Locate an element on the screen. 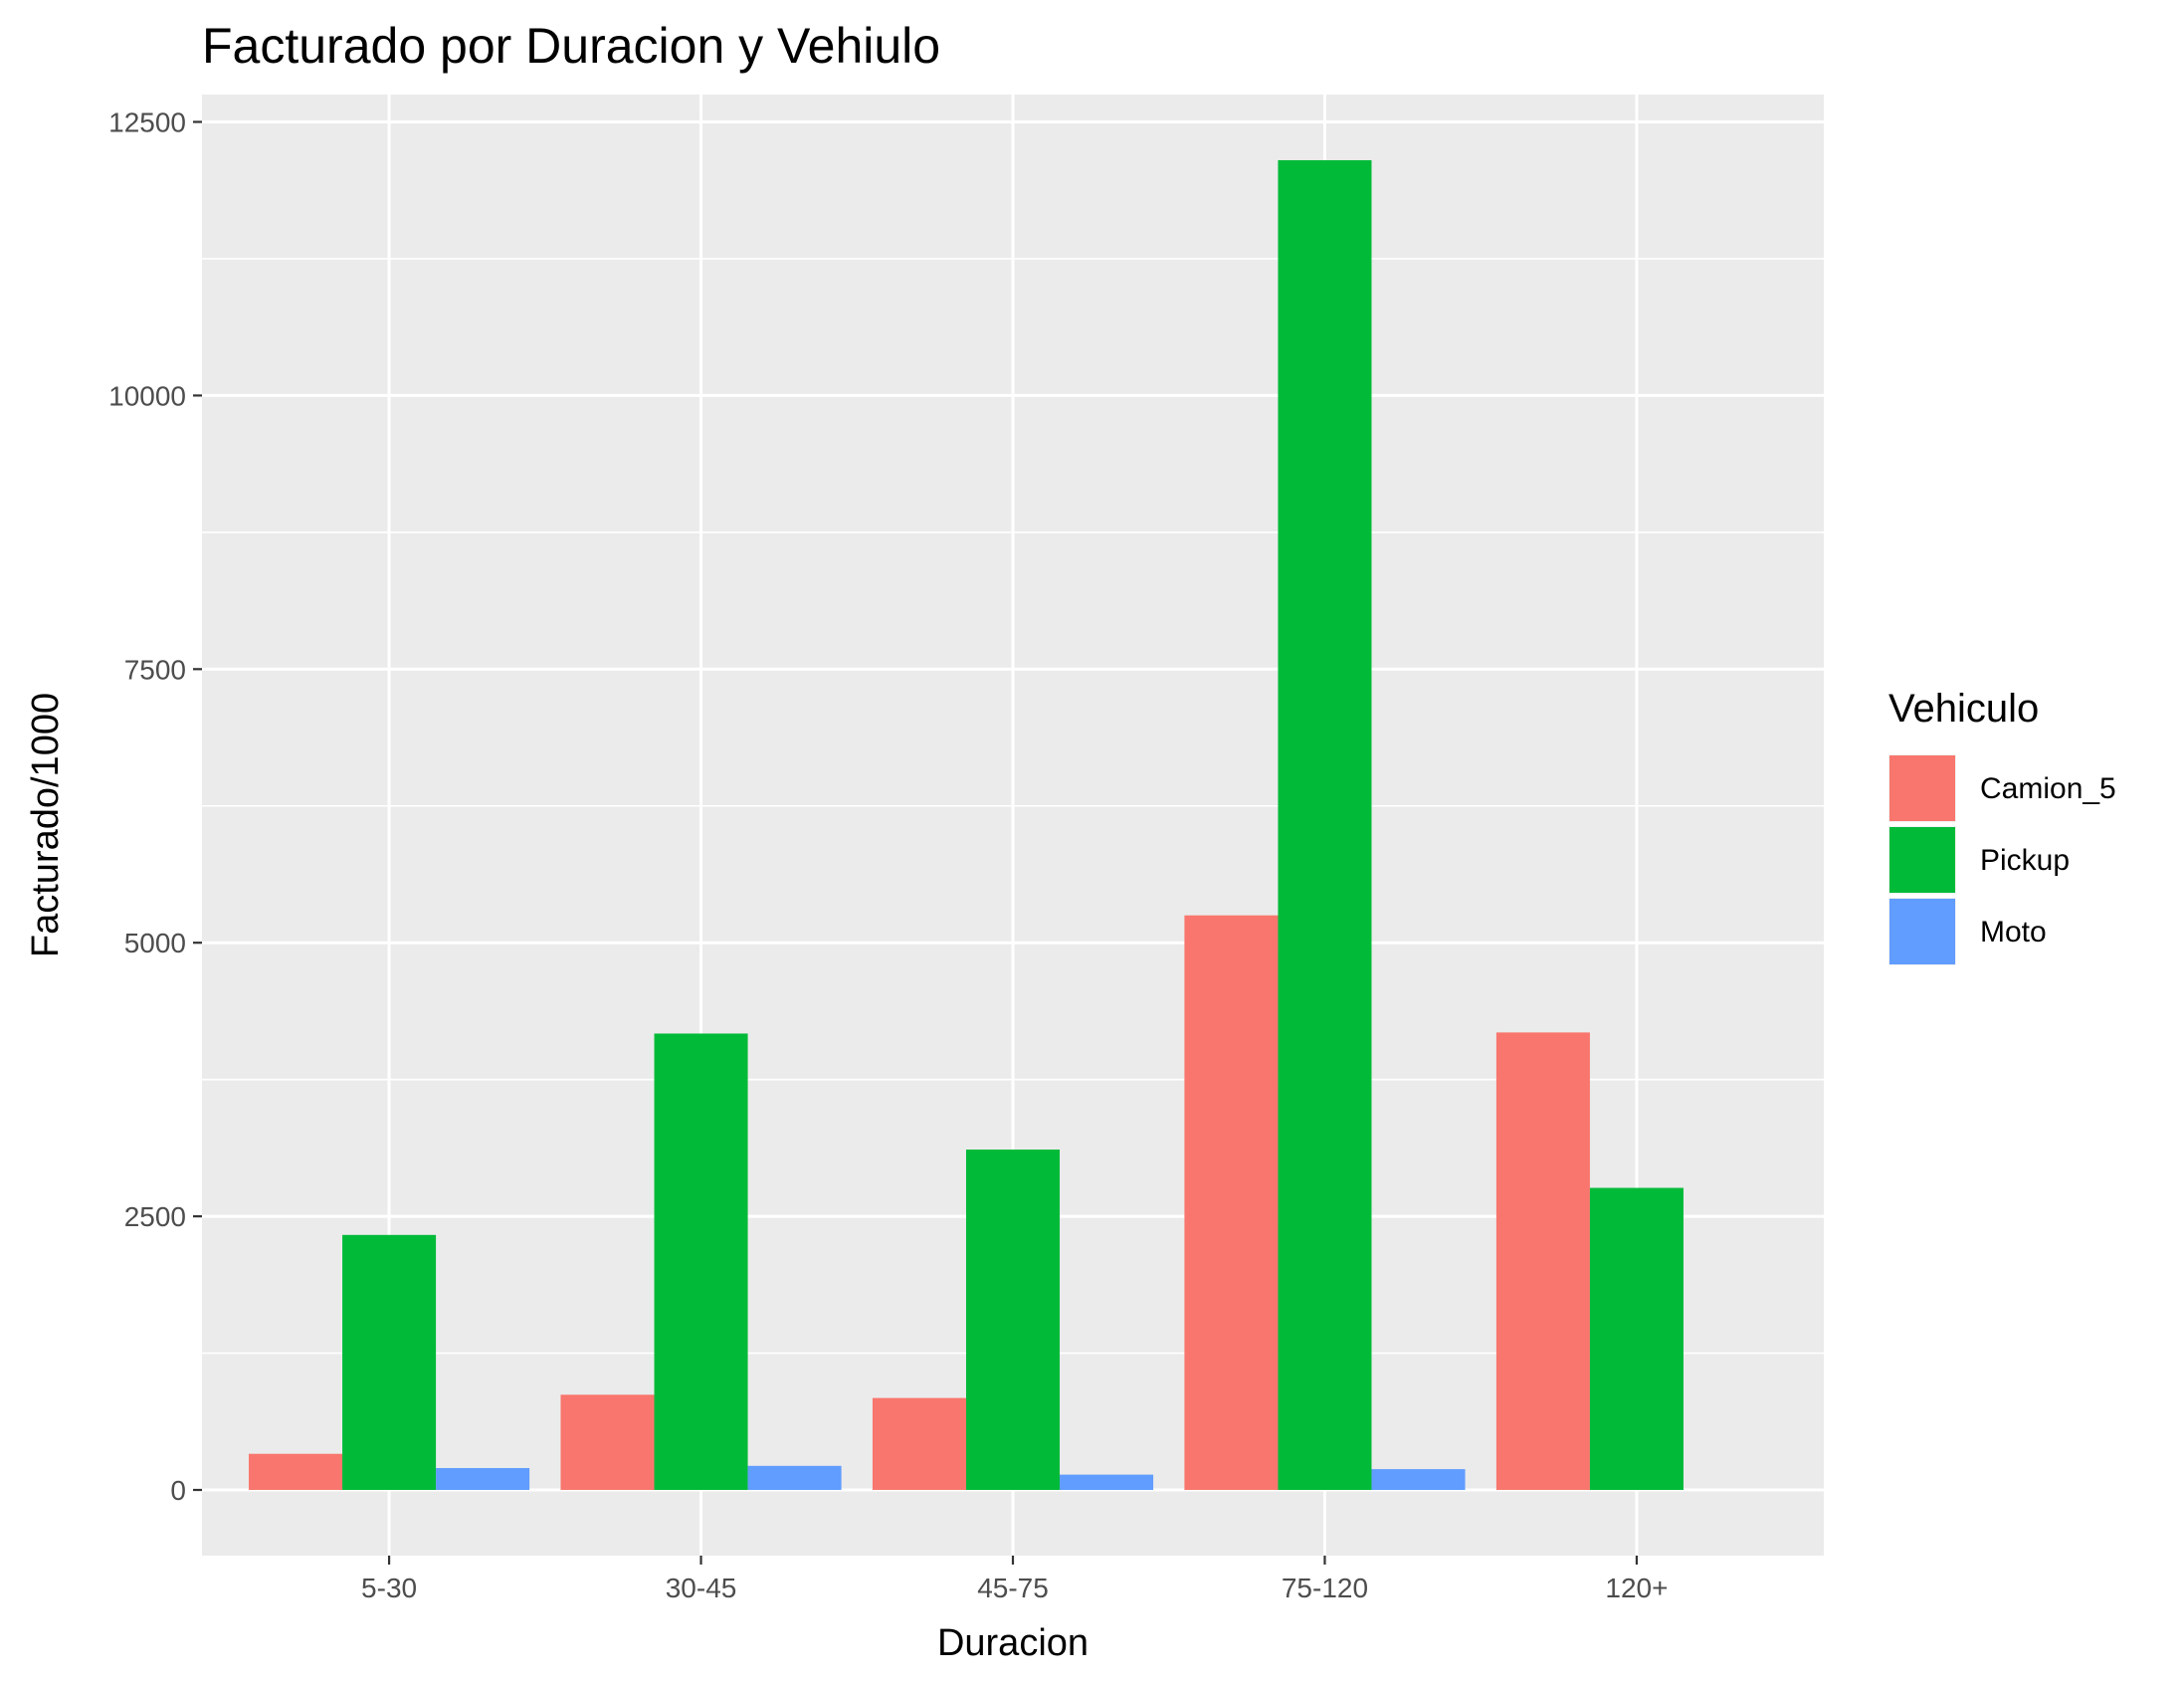 This screenshot has width=2184, height=1683. y-tick-label: 7500 is located at coordinates (155, 669).